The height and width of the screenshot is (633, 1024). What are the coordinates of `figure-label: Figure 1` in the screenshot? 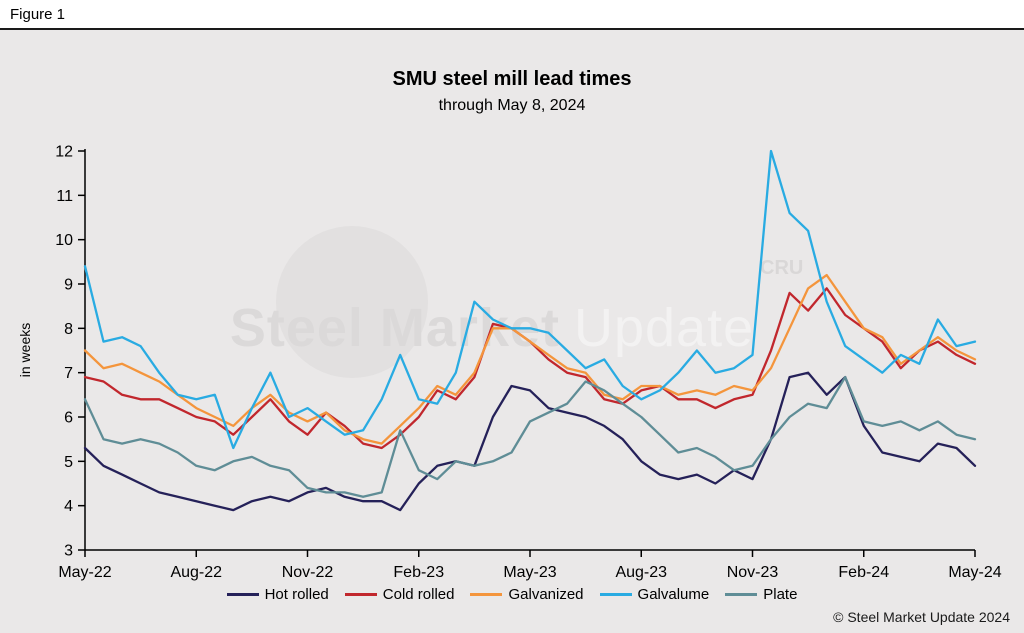 It's located at (38, 14).